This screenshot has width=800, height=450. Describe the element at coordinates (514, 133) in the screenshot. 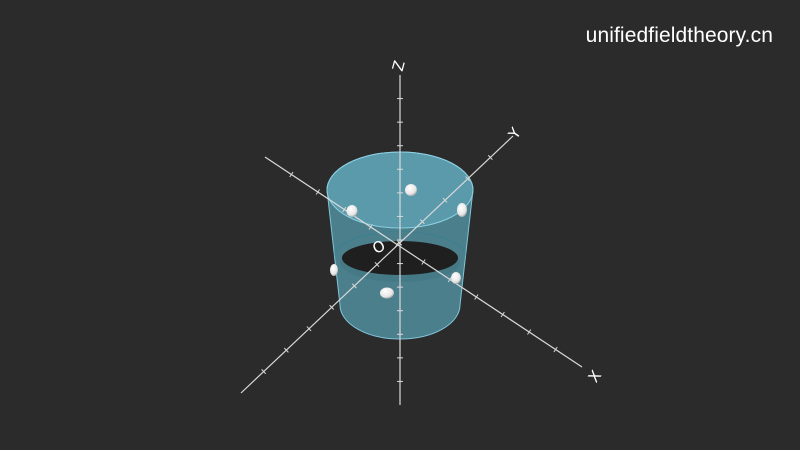

I see `y-axis-label: Y` at that location.